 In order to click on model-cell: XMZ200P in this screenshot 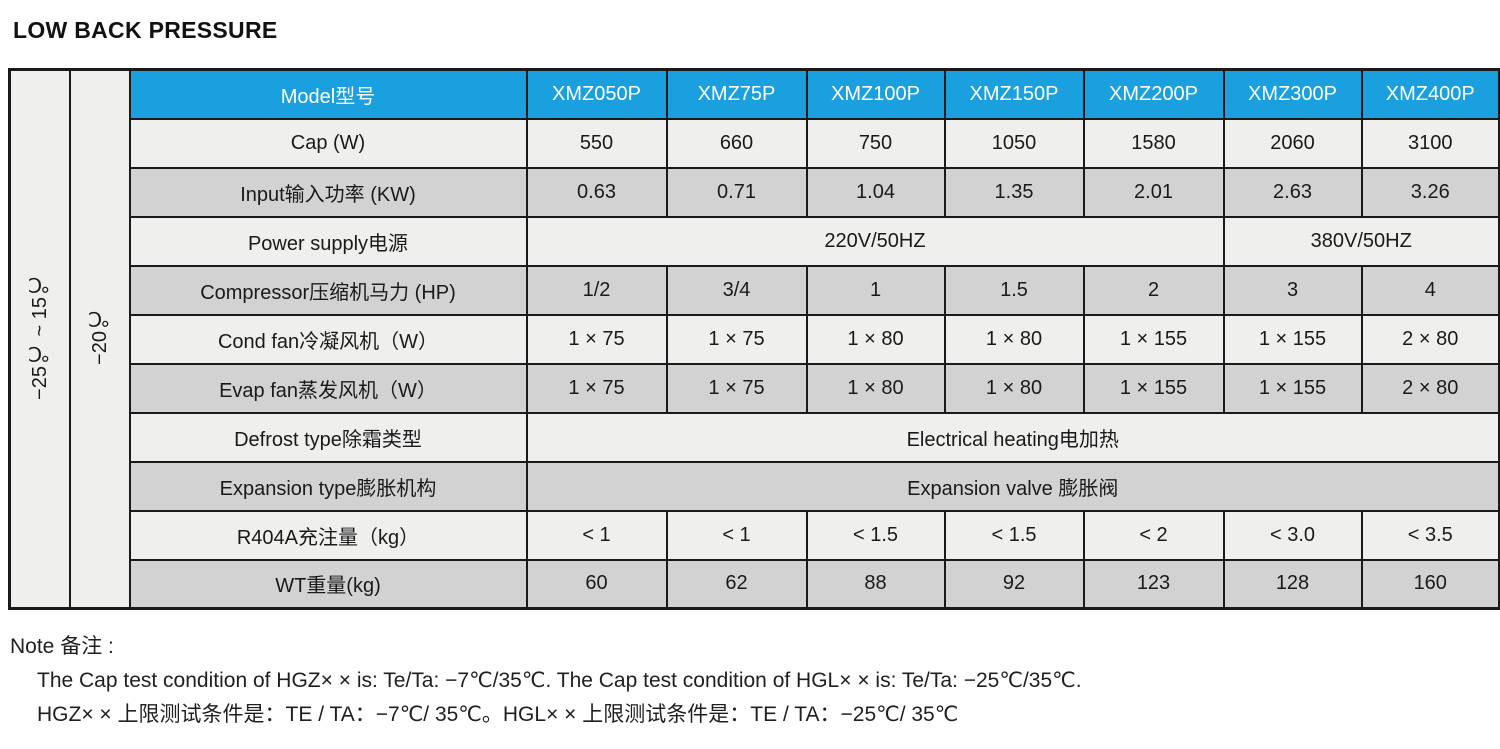, I will do `click(1153, 94)`.